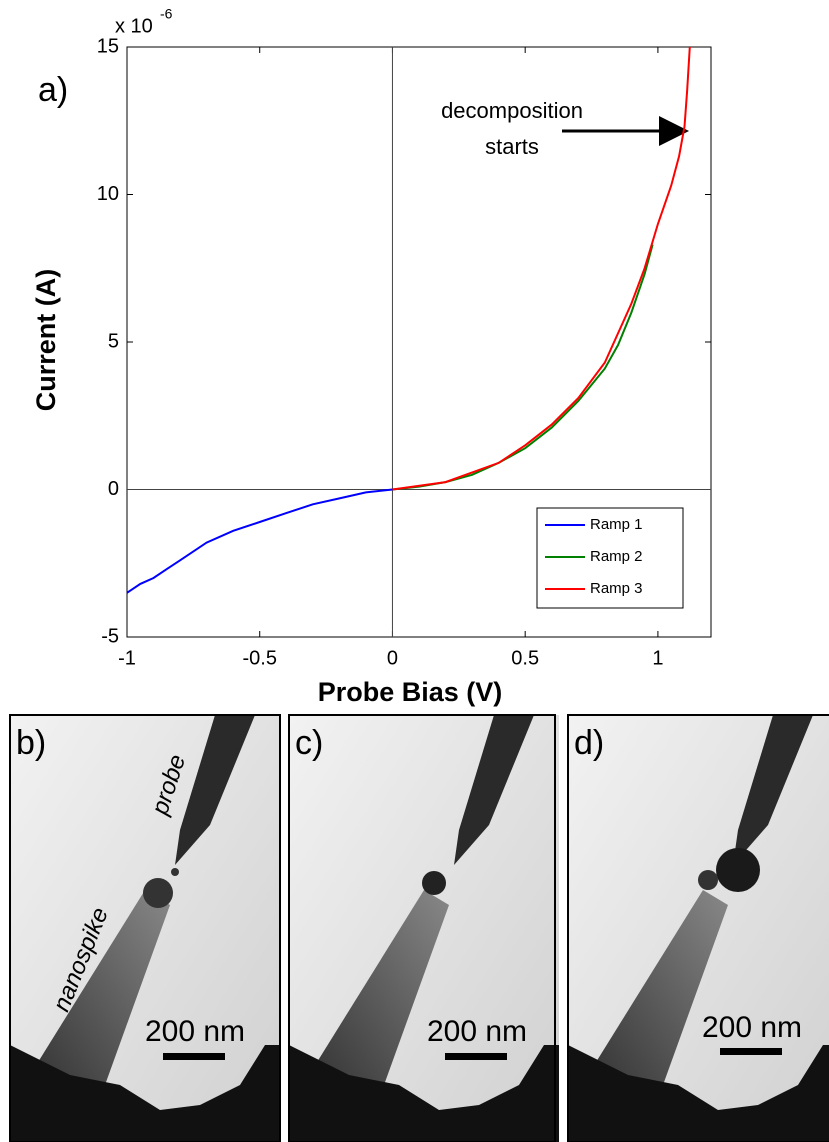 The height and width of the screenshot is (1142, 829). I want to click on panel-b: b) probe nanospike 200 nm, so click(145, 928).